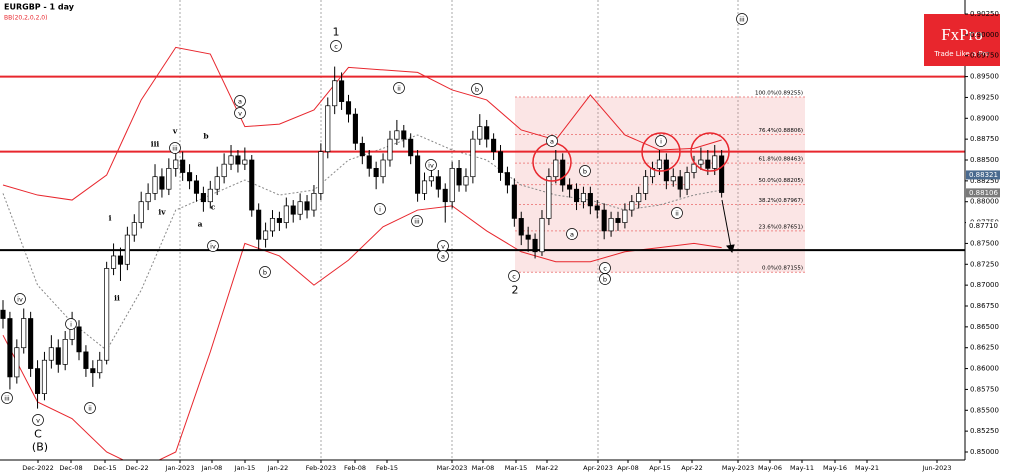 The image size is (1024, 474). What do you see at coordinates (245, 468) in the screenshot?
I see `x-tick-label: Jan-15` at bounding box center [245, 468].